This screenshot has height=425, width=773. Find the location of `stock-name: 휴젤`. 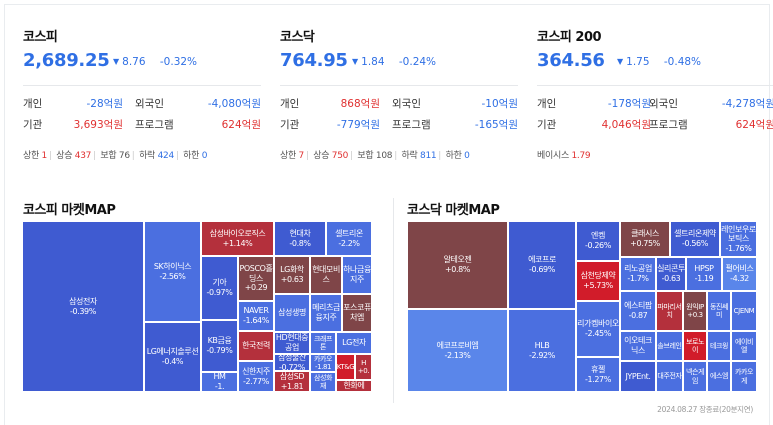

stock-name: 휴젤 is located at coordinates (598, 369).